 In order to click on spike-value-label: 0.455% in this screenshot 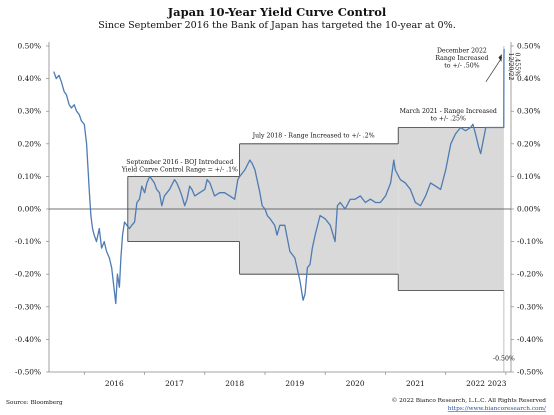, I will do `click(516, 65)`.